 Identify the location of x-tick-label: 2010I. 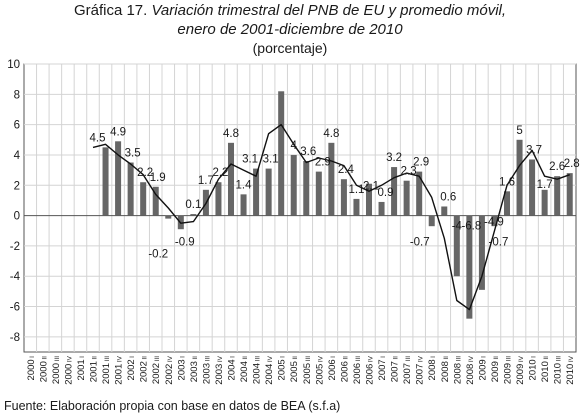
(533, 368).